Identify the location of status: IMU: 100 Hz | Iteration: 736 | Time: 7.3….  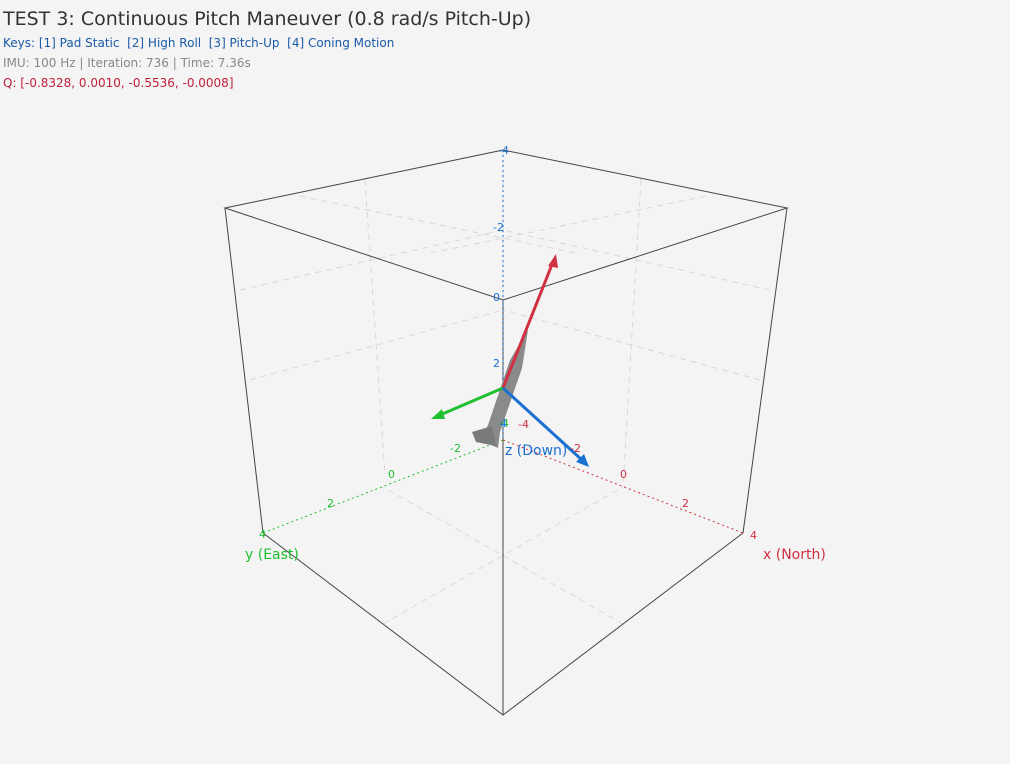
(127, 63).